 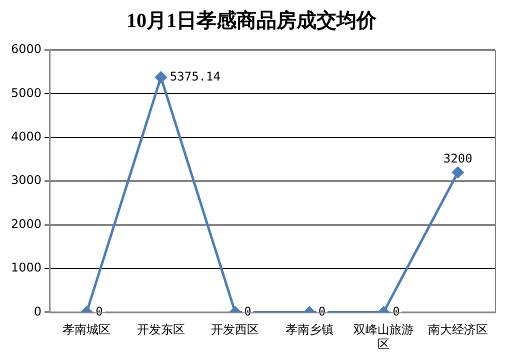 I want to click on x-tick-label: 双峰山旅游区, so click(x=384, y=336).